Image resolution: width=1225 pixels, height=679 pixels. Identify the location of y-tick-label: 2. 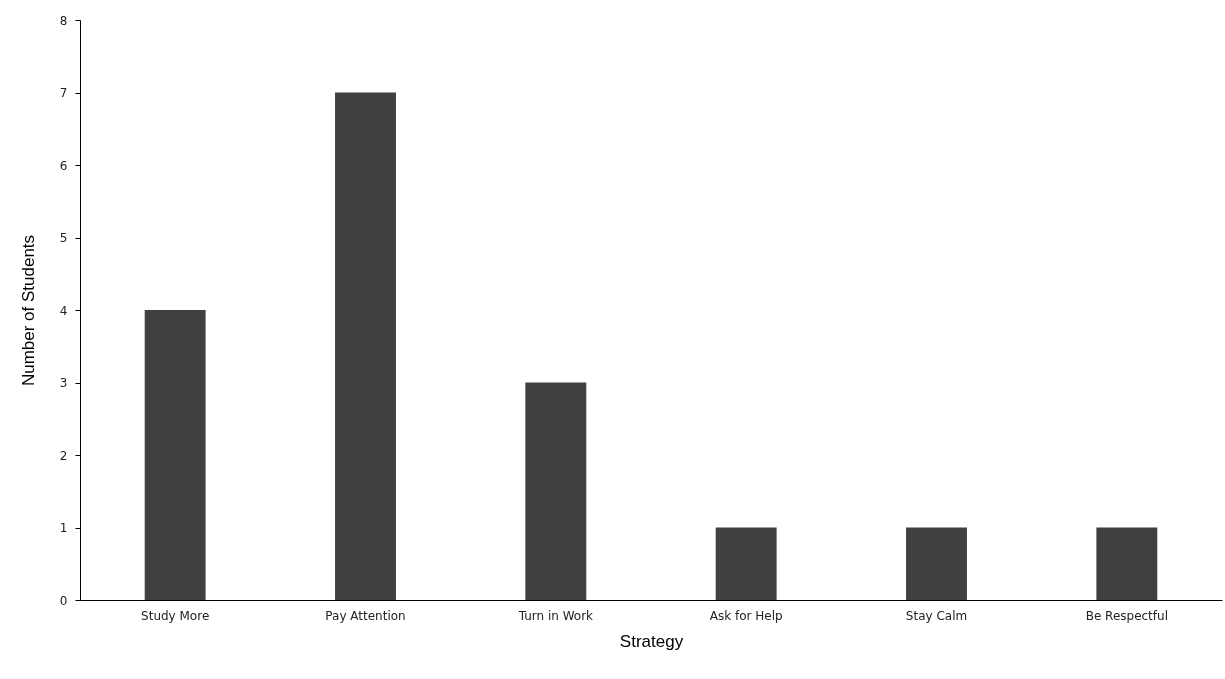
(63, 455).